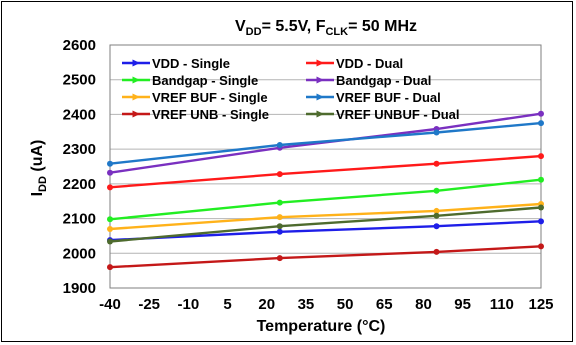  Describe the element at coordinates (210, 114) in the screenshot. I see `legend-label: VREF UNB - Single` at that location.